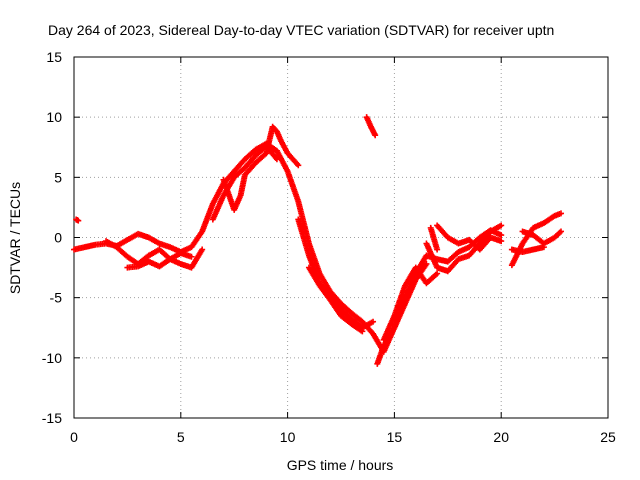  What do you see at coordinates (181, 437) in the screenshot?
I see `x-tick-label: 5` at bounding box center [181, 437].